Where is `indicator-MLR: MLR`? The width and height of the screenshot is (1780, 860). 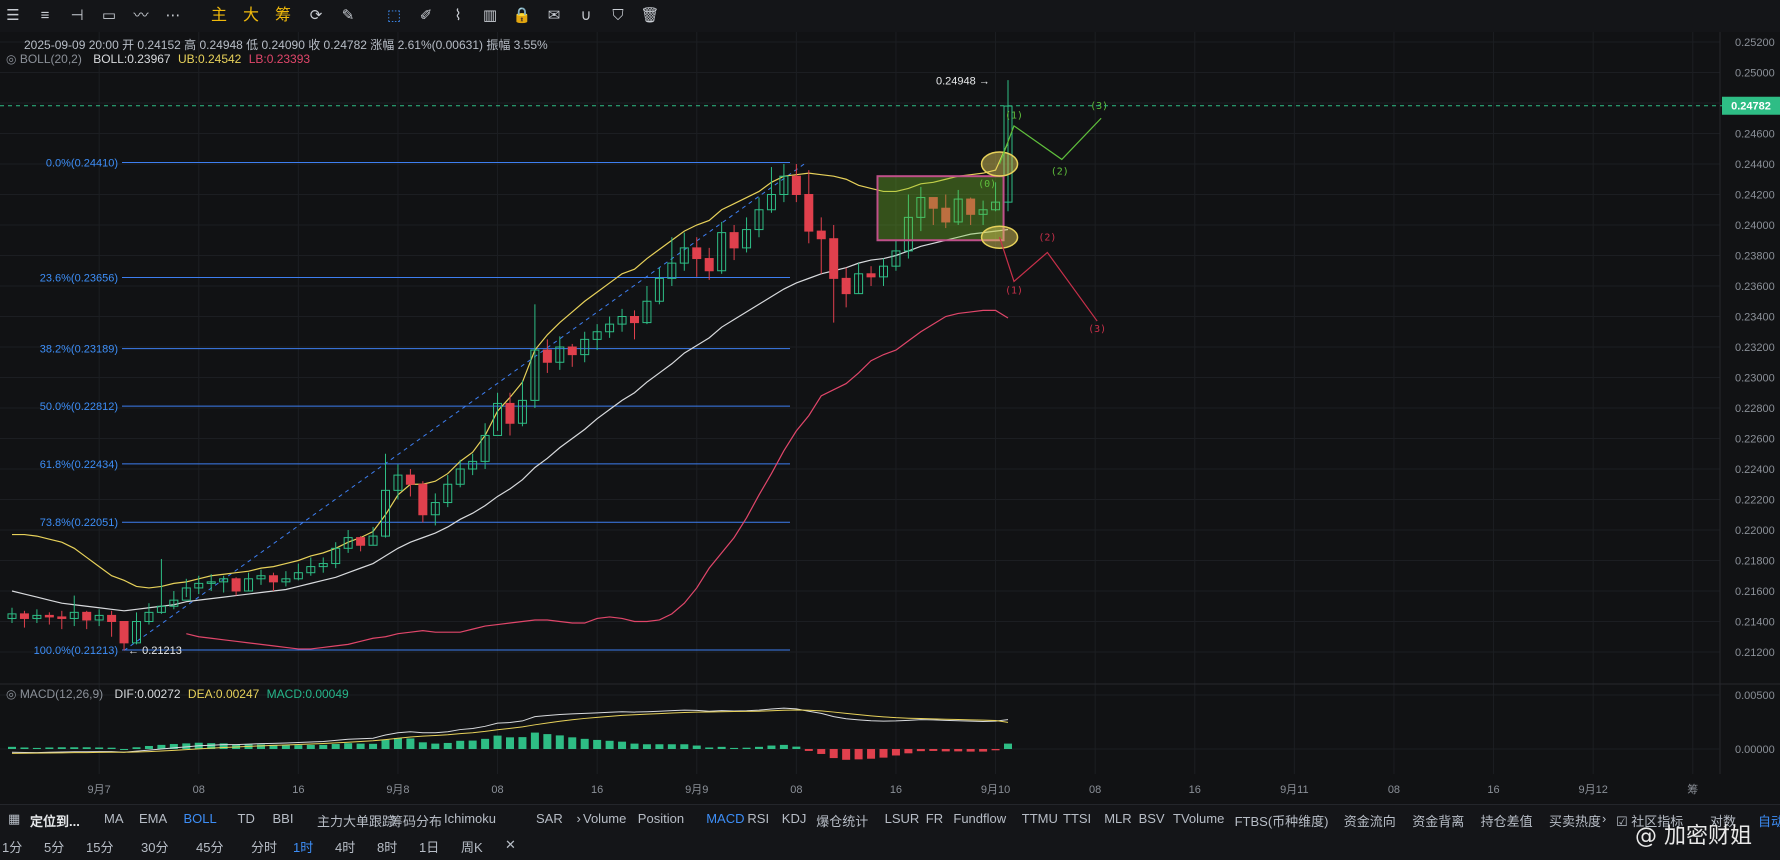 indicator-MLR: MLR is located at coordinates (1118, 818).